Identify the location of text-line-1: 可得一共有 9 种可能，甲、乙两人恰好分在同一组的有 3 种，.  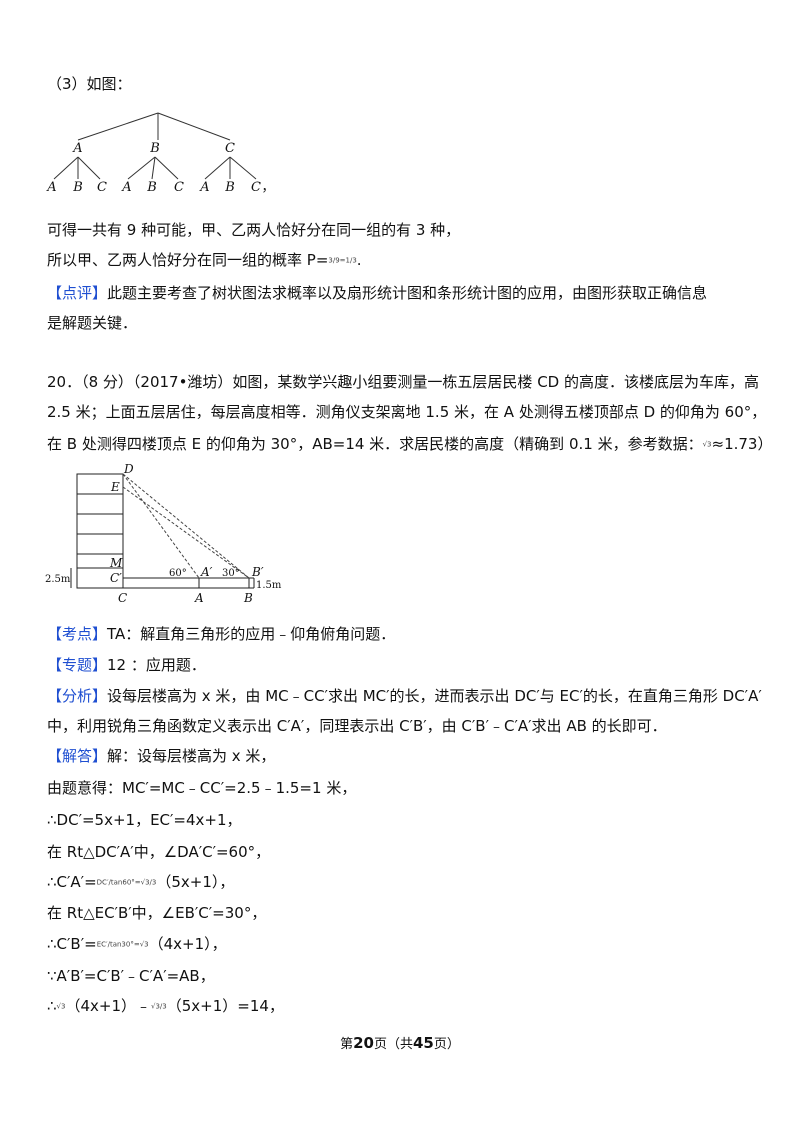
(254, 230).